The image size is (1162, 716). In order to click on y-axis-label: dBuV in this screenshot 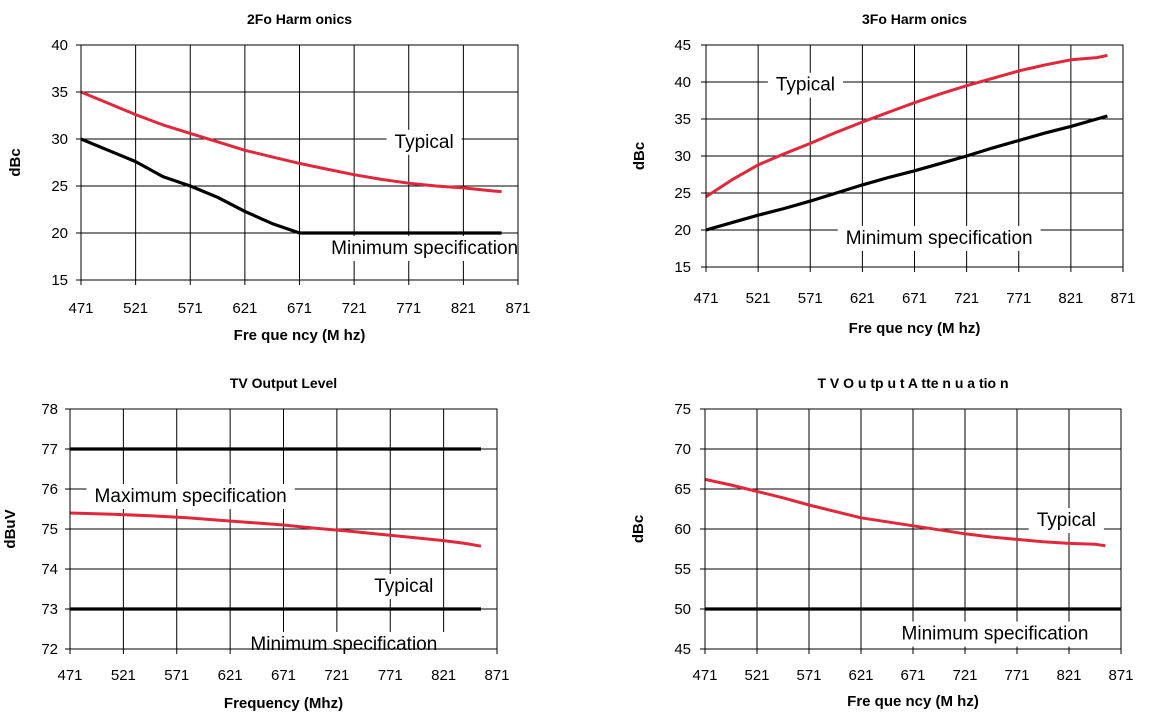, I will do `click(10, 528)`.